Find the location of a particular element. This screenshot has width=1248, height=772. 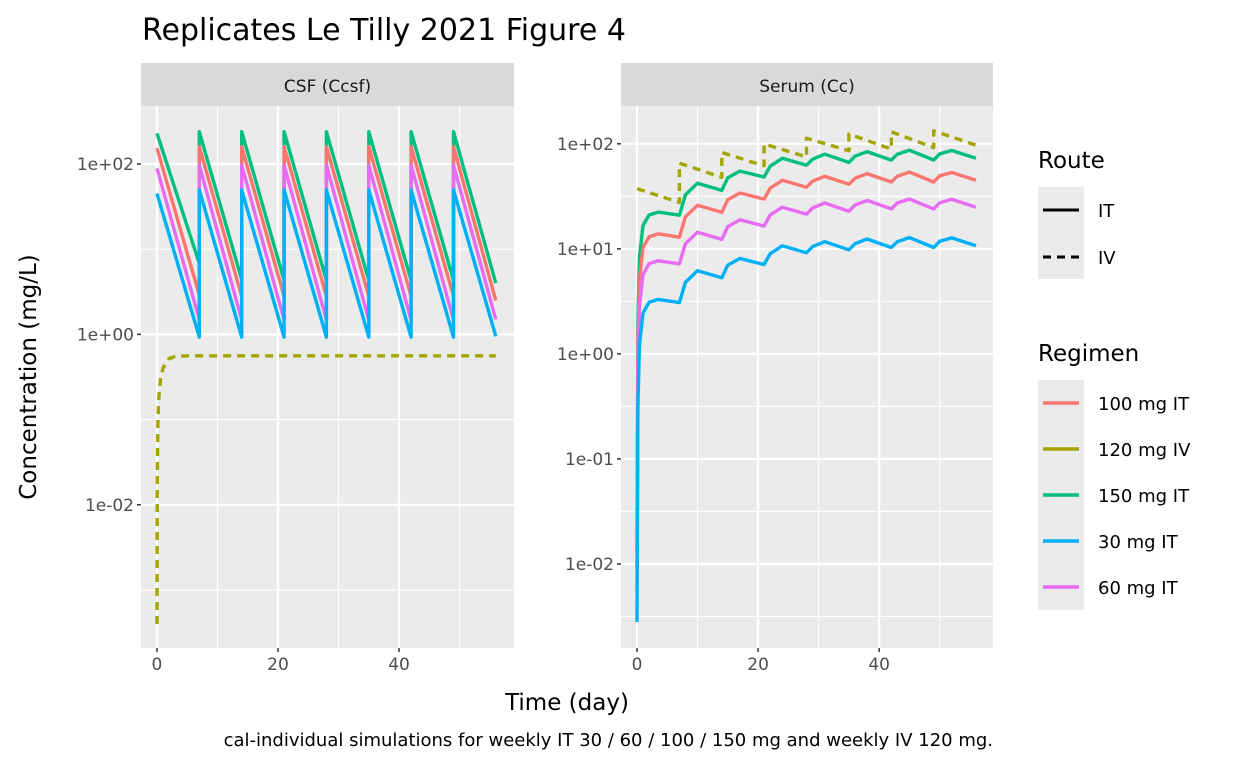

series-line-100-mg-it is located at coordinates (806, 369).